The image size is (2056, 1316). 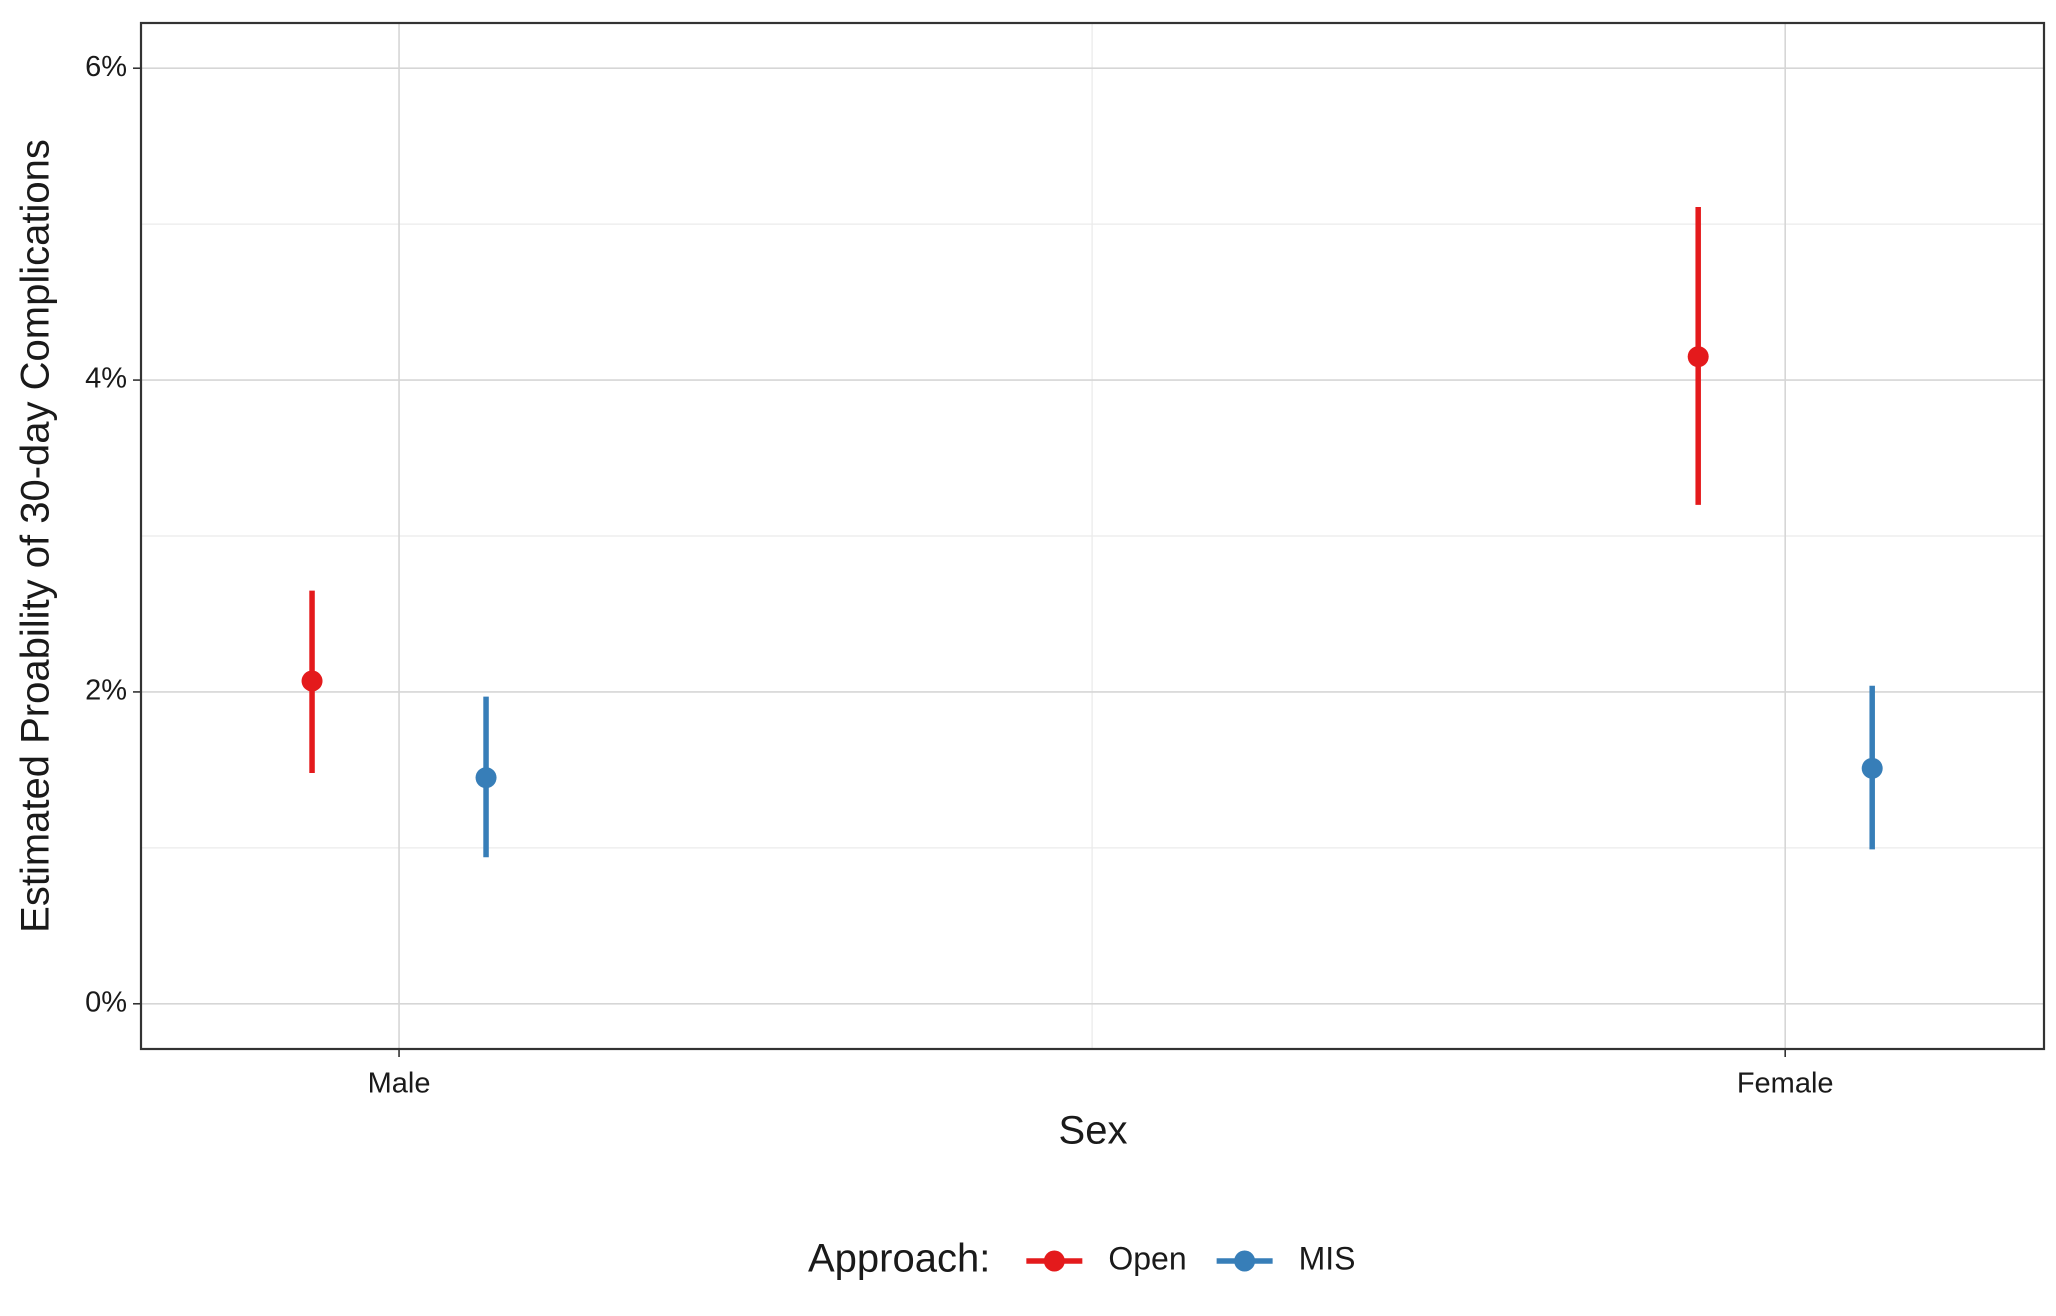 I want to click on y-tick-label: 4%, so click(x=106, y=379).